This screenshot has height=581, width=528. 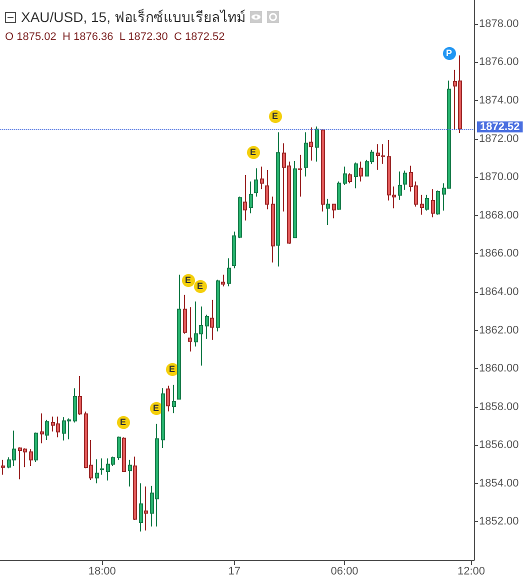 What do you see at coordinates (500, 126) in the screenshot?
I see `ref-line-label: 1872.52` at bounding box center [500, 126].